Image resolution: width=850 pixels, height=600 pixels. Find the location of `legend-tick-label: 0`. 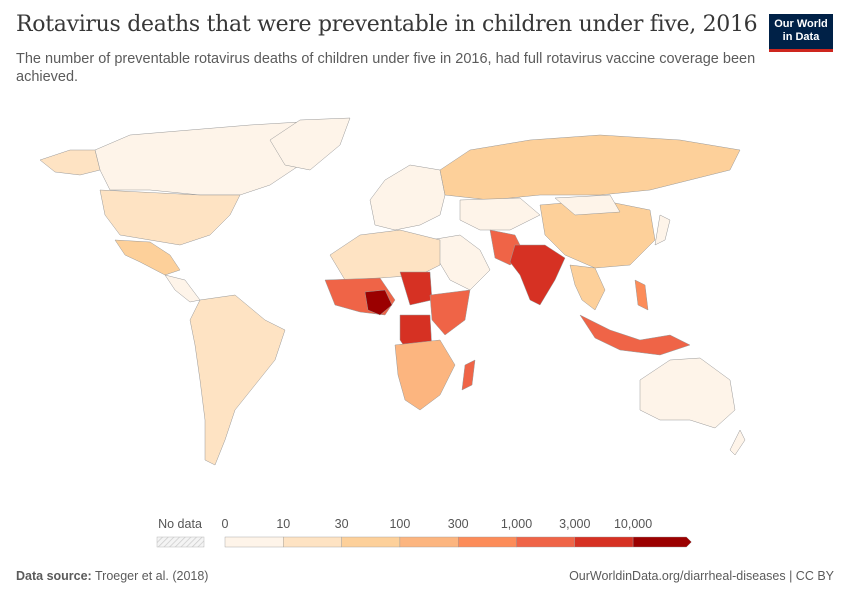

legend-tick-label: 0 is located at coordinates (225, 524).